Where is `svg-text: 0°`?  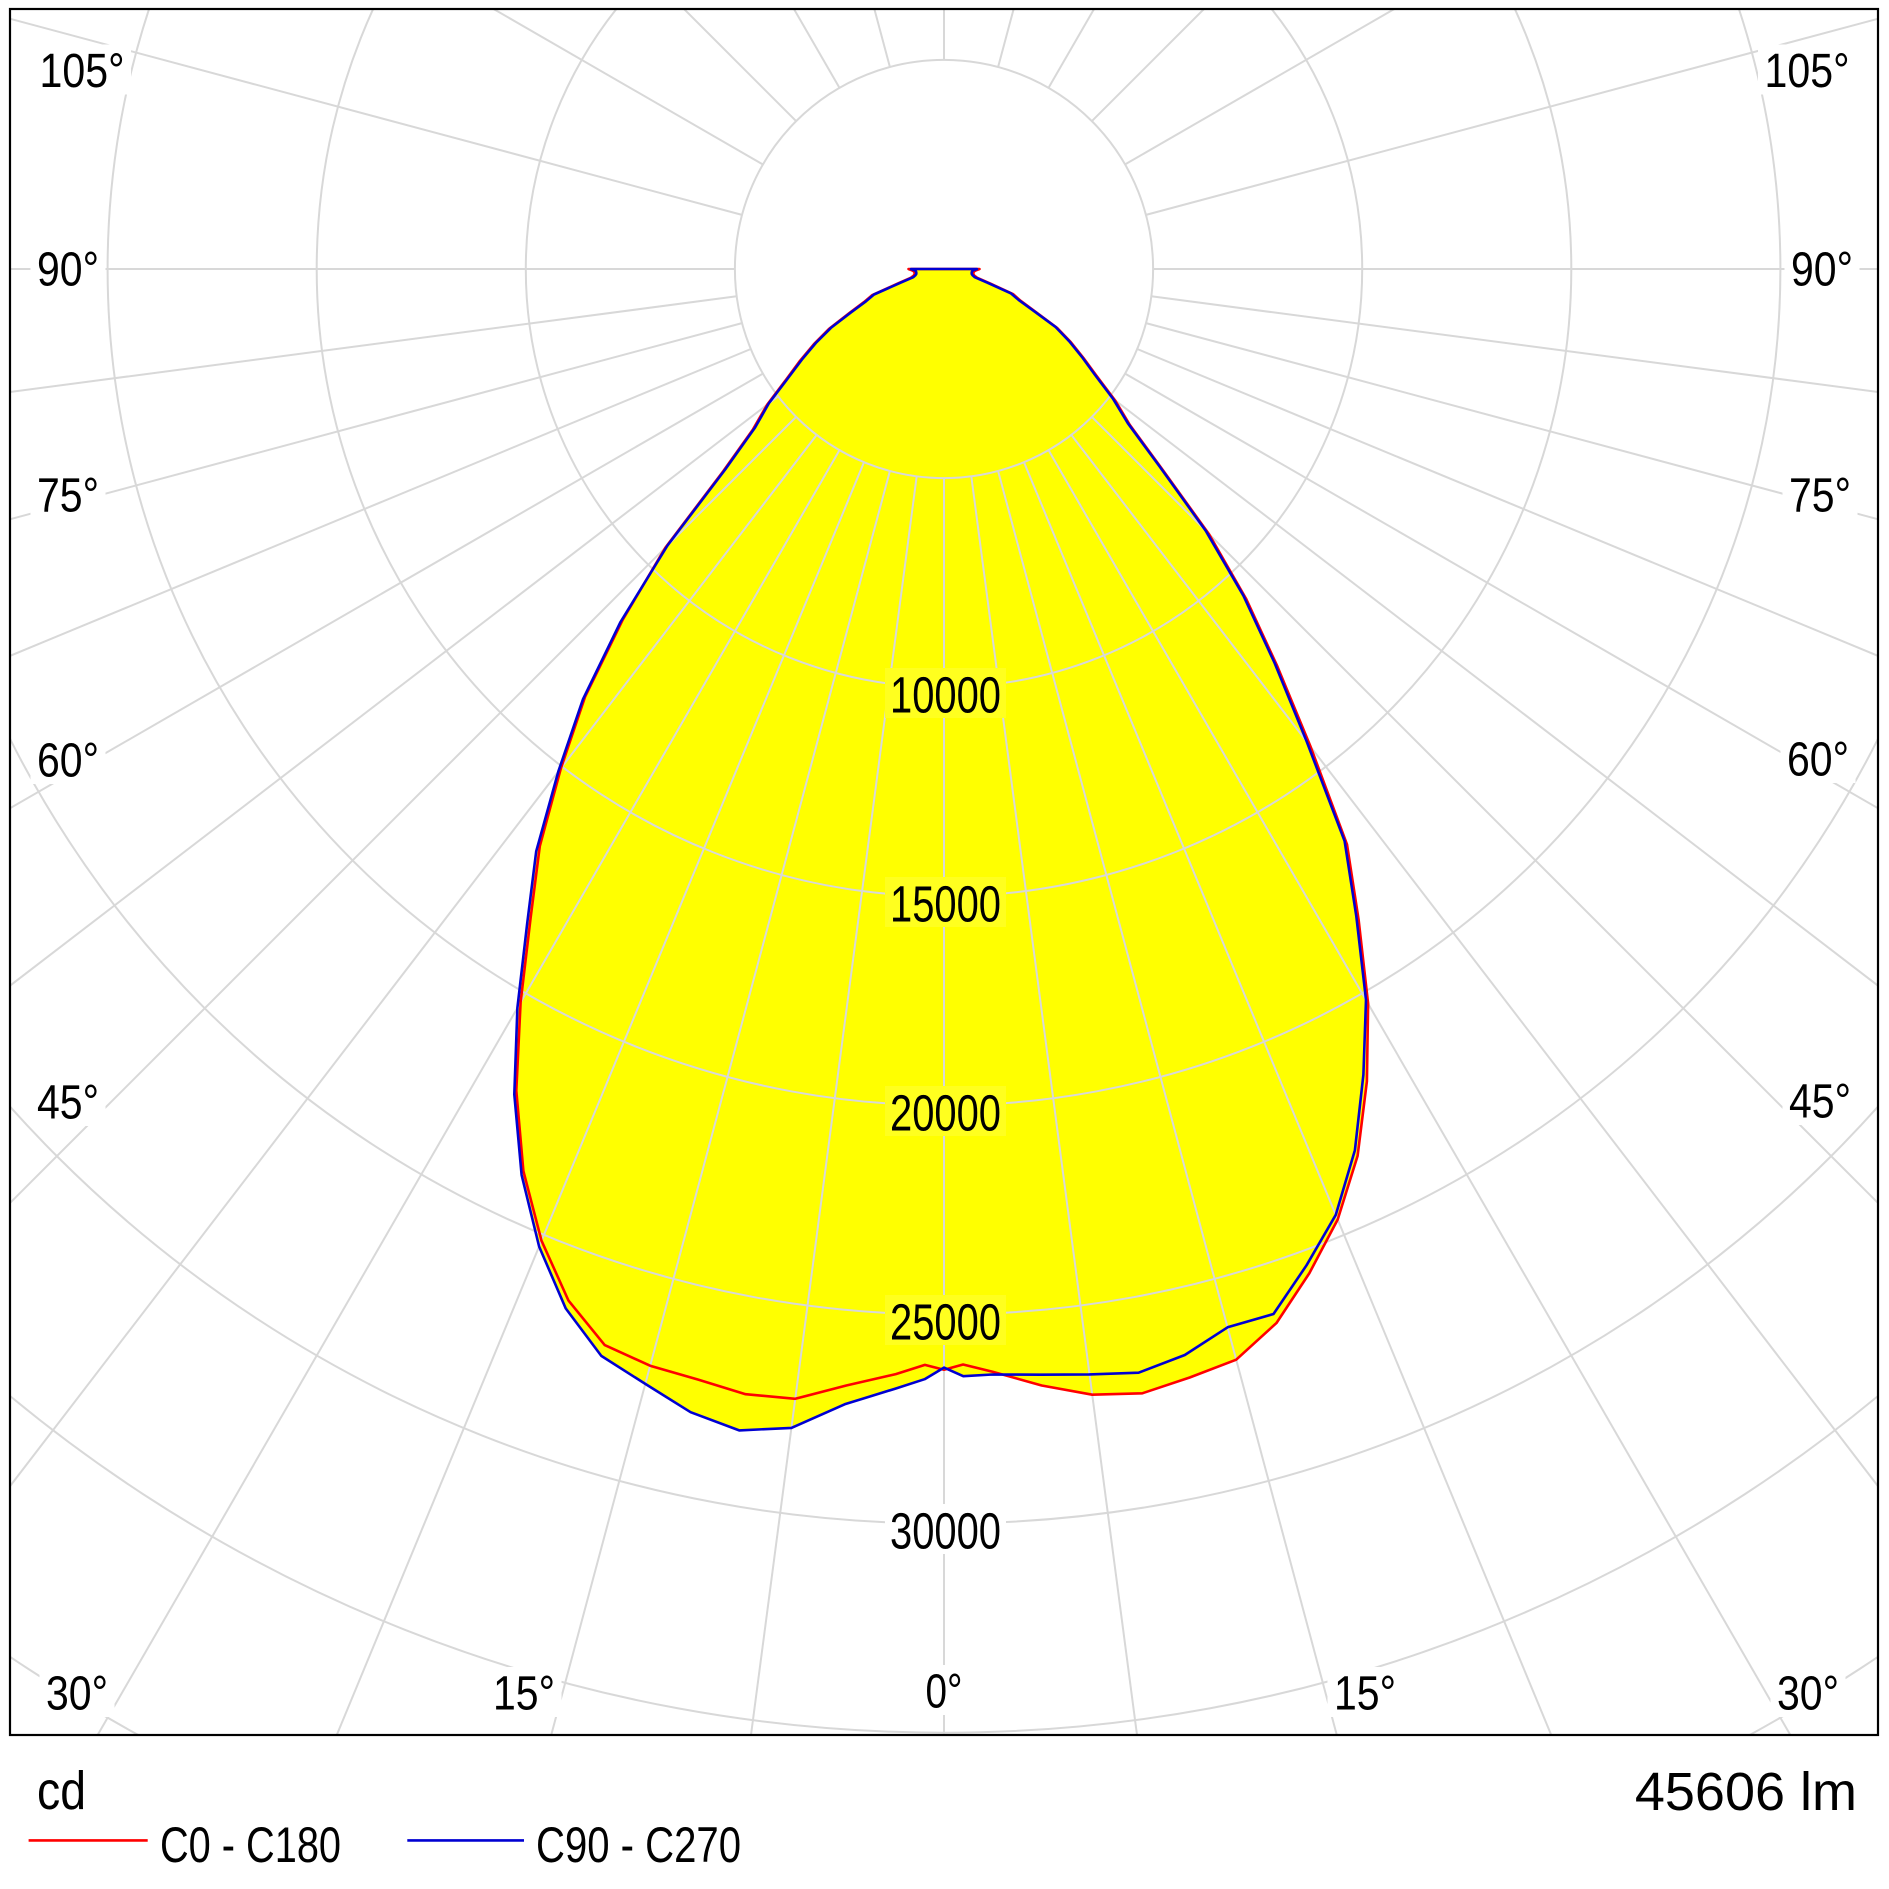
svg-text: 0° is located at coordinates (944, 1691).